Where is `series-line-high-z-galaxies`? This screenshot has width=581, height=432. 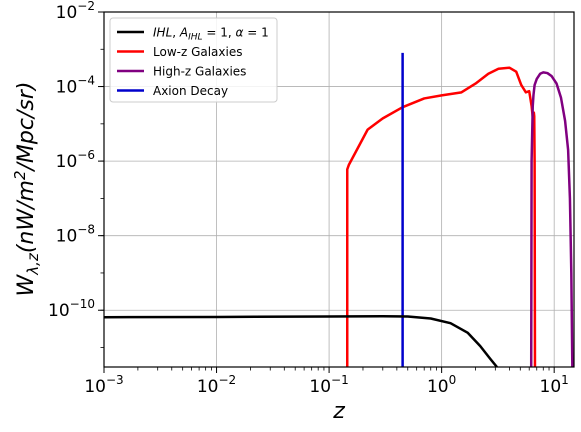
series-line-high-z-galaxies is located at coordinates (551, 219).